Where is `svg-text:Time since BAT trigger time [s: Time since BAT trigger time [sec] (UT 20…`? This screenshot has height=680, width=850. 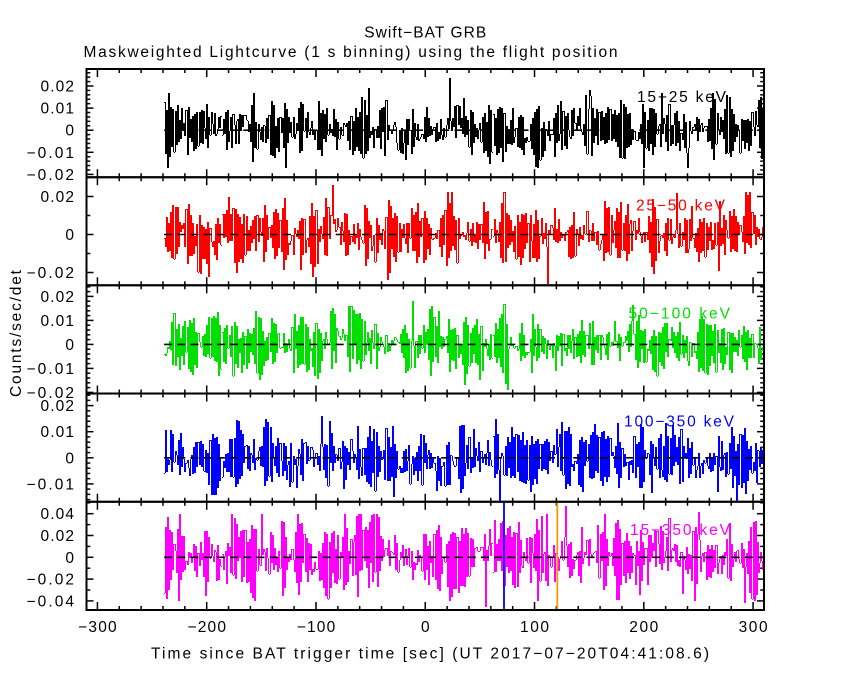
svg-text:Time since BAT trigger time [s: Time since BAT trigger time [sec] (UT 20… is located at coordinates (430, 654).